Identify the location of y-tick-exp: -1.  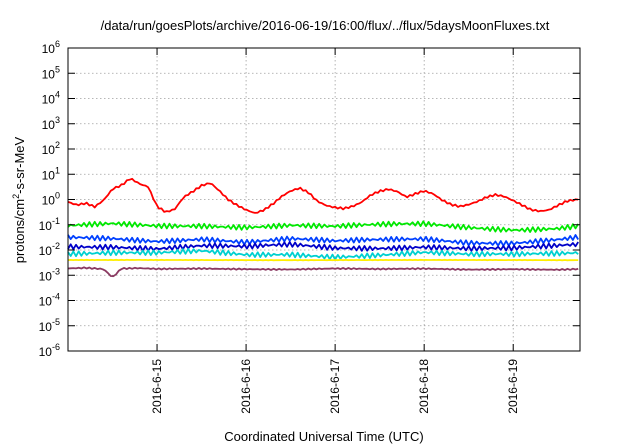
(56, 221).